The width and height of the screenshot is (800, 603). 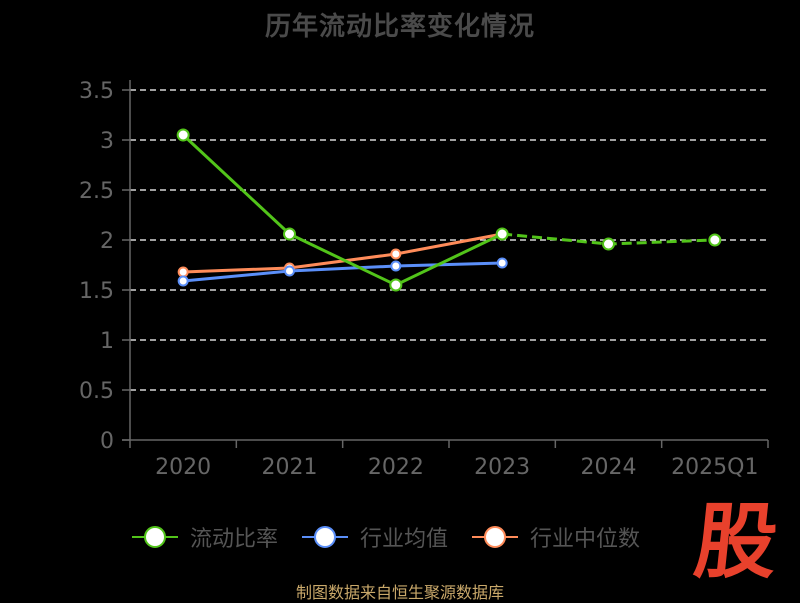 I want to click on legend-item-current-ratio: 流动比率, so click(x=204, y=537).